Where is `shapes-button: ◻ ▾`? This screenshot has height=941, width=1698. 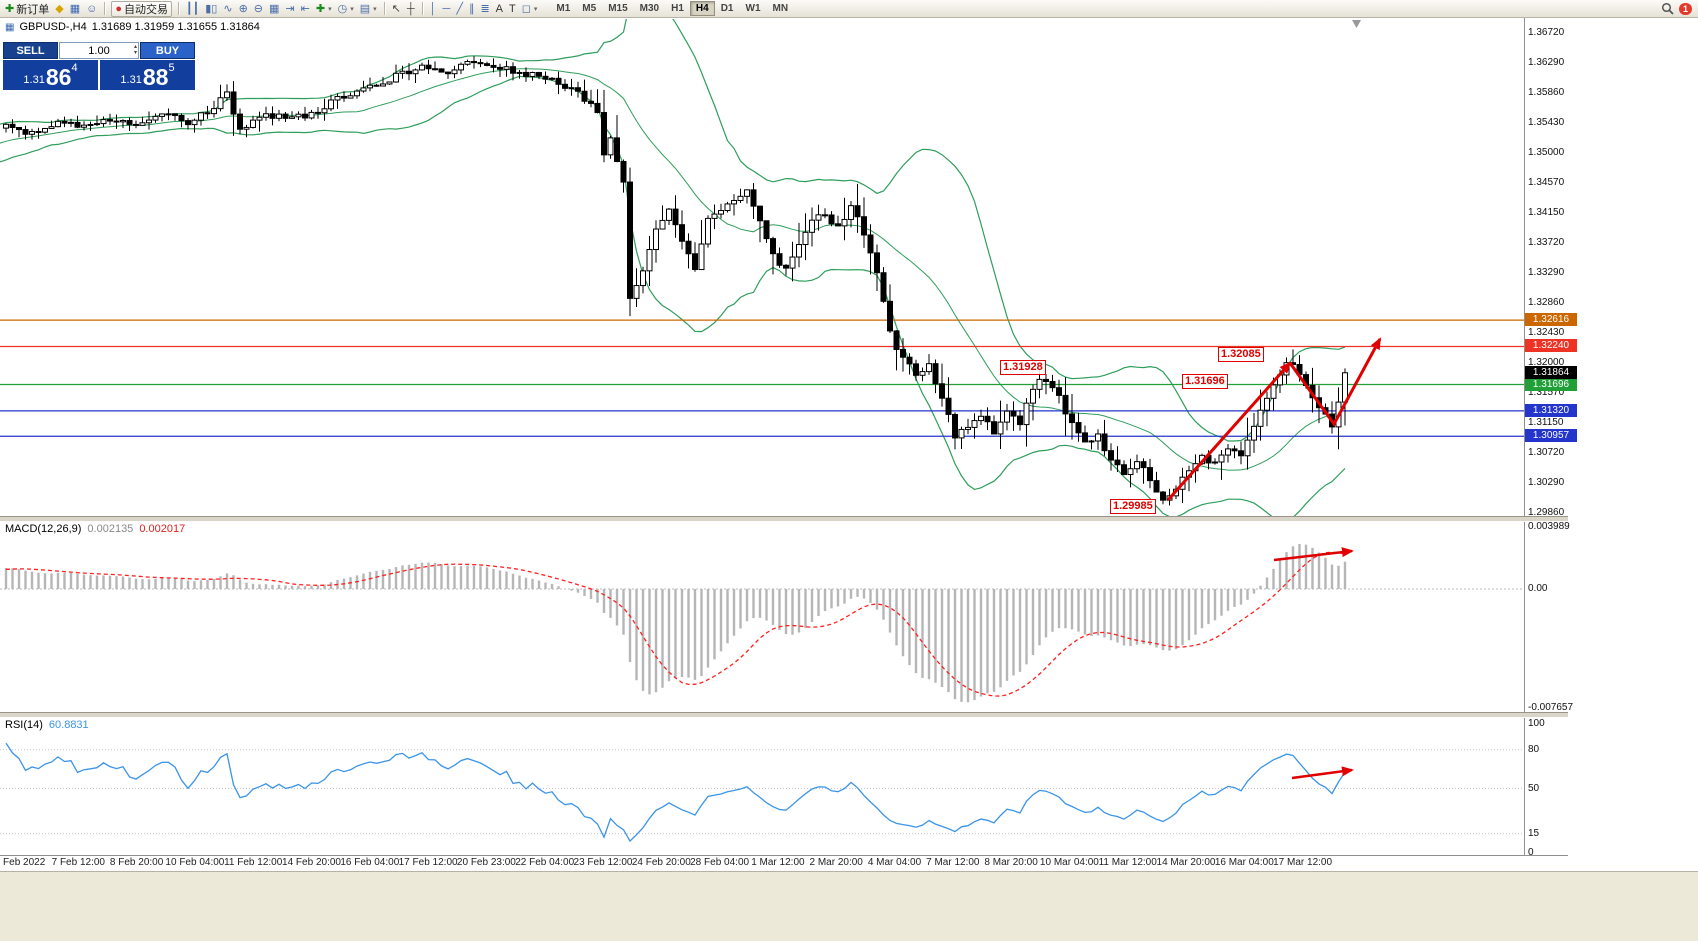
shapes-button: ◻ ▾ is located at coordinates (530, 9).